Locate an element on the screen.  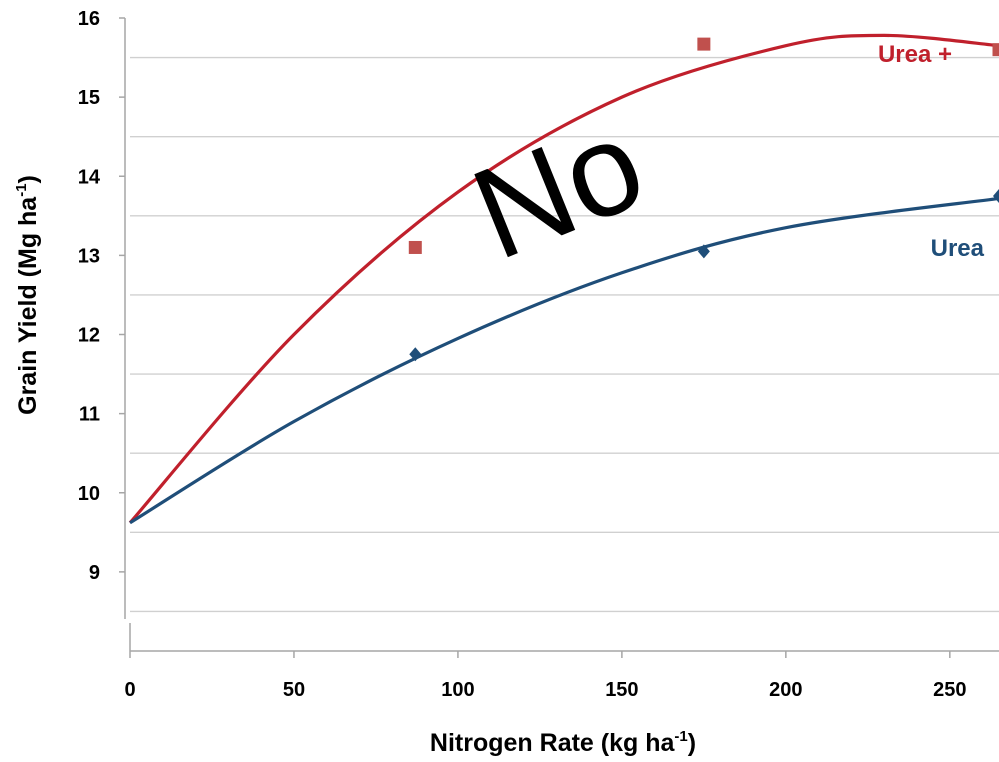
y-tick-label: 11 is located at coordinates (89, 415).